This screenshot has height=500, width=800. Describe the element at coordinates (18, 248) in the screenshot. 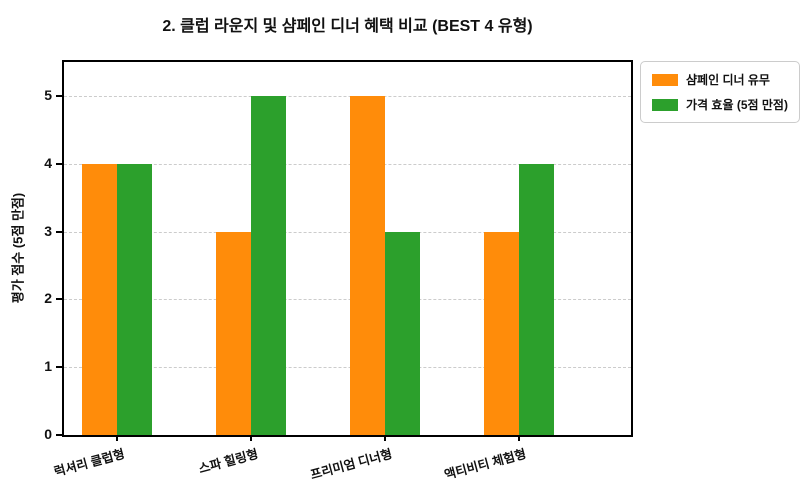

I see `y-axis-label: 평가 점수 (5점 만점)` at that location.